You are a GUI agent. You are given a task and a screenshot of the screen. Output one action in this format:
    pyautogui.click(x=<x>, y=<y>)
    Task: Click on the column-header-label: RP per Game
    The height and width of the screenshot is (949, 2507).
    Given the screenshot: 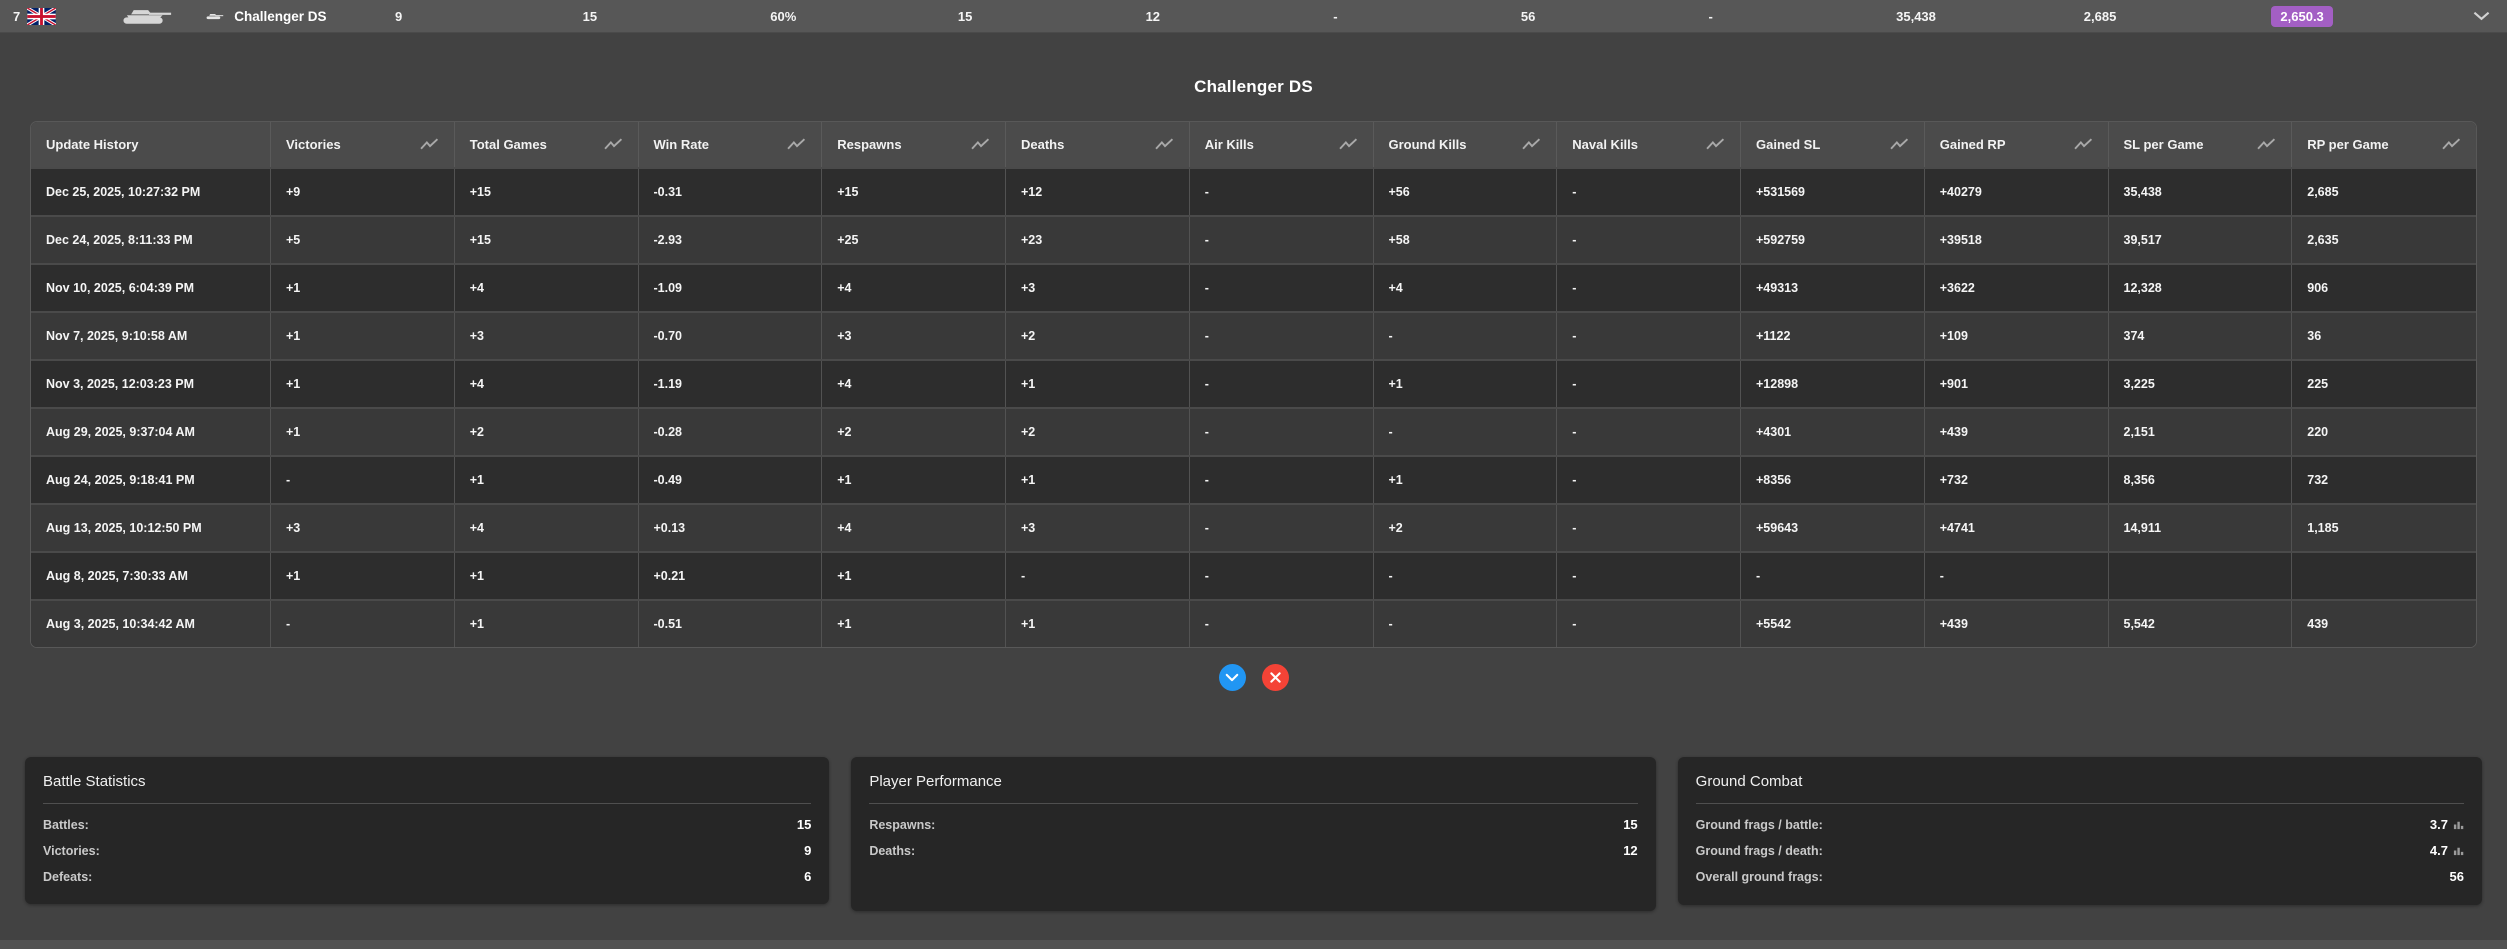 What is the action you would take?
    pyautogui.click(x=2348, y=144)
    